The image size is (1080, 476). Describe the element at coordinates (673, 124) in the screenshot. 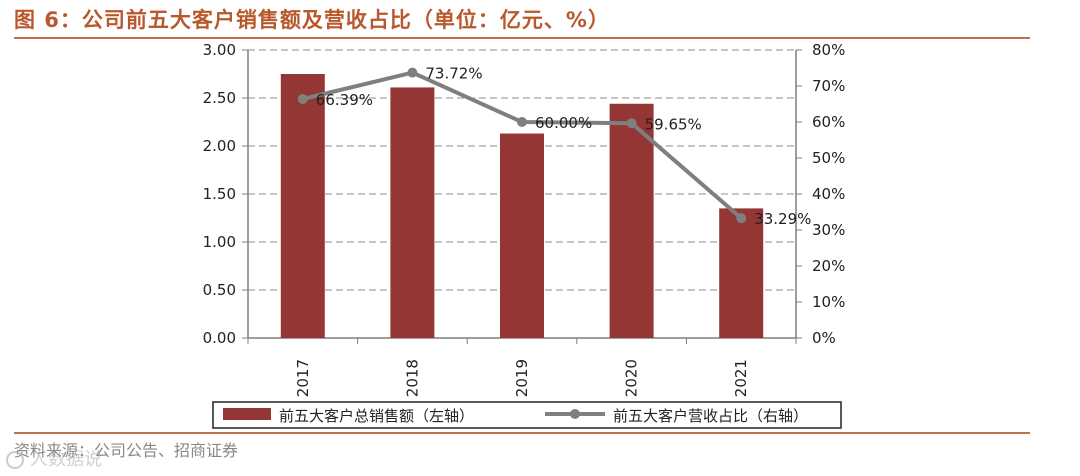

I see `line-data-label: 59.65%` at that location.